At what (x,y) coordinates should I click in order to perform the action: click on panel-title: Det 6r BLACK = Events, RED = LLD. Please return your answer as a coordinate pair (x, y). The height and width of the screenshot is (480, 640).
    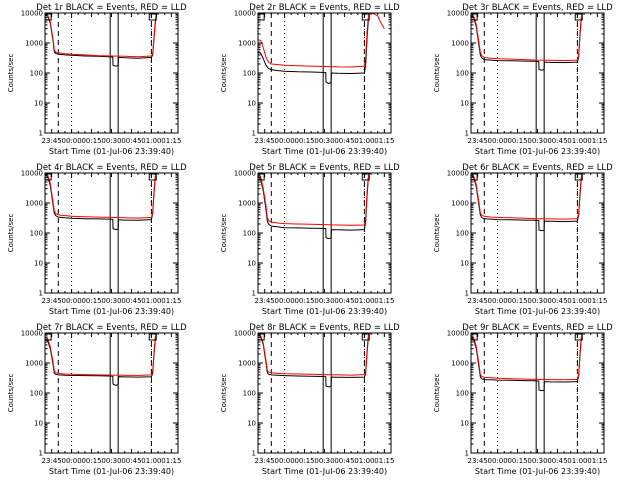
    Looking at the image, I should click on (537, 168).